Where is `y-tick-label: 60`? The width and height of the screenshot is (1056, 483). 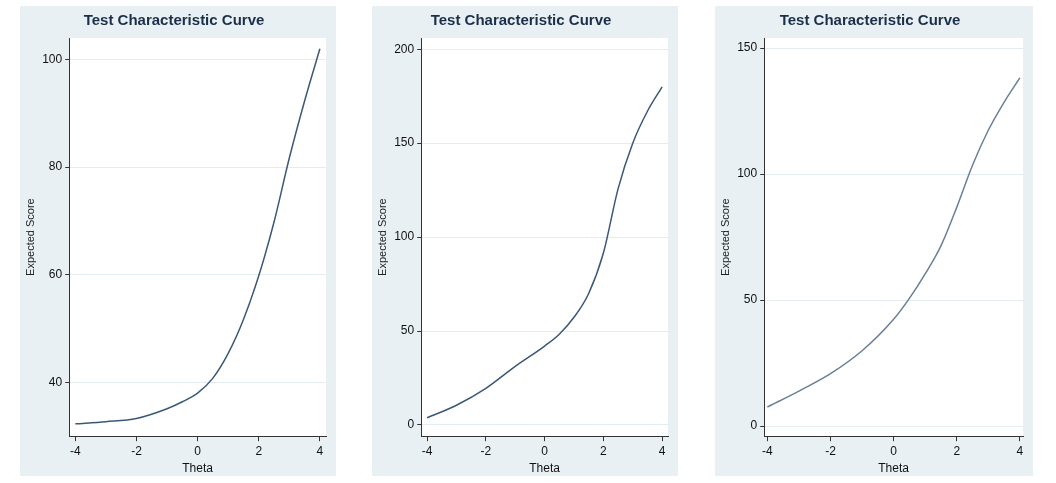 y-tick-label: 60 is located at coordinates (55, 274).